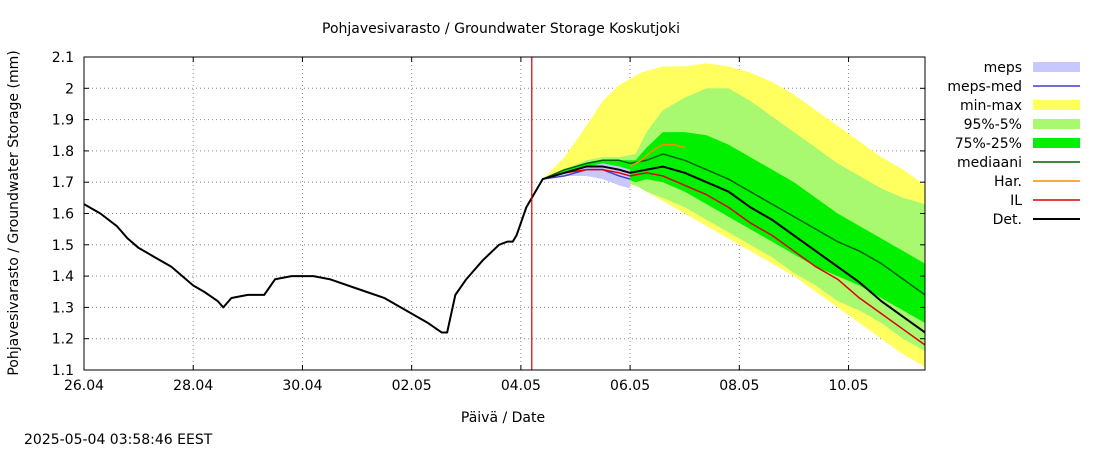 Image resolution: width=1100 pixels, height=450 pixels. Describe the element at coordinates (302, 386) in the screenshot. I see `x-tick-label-2: 30.04` at that location.